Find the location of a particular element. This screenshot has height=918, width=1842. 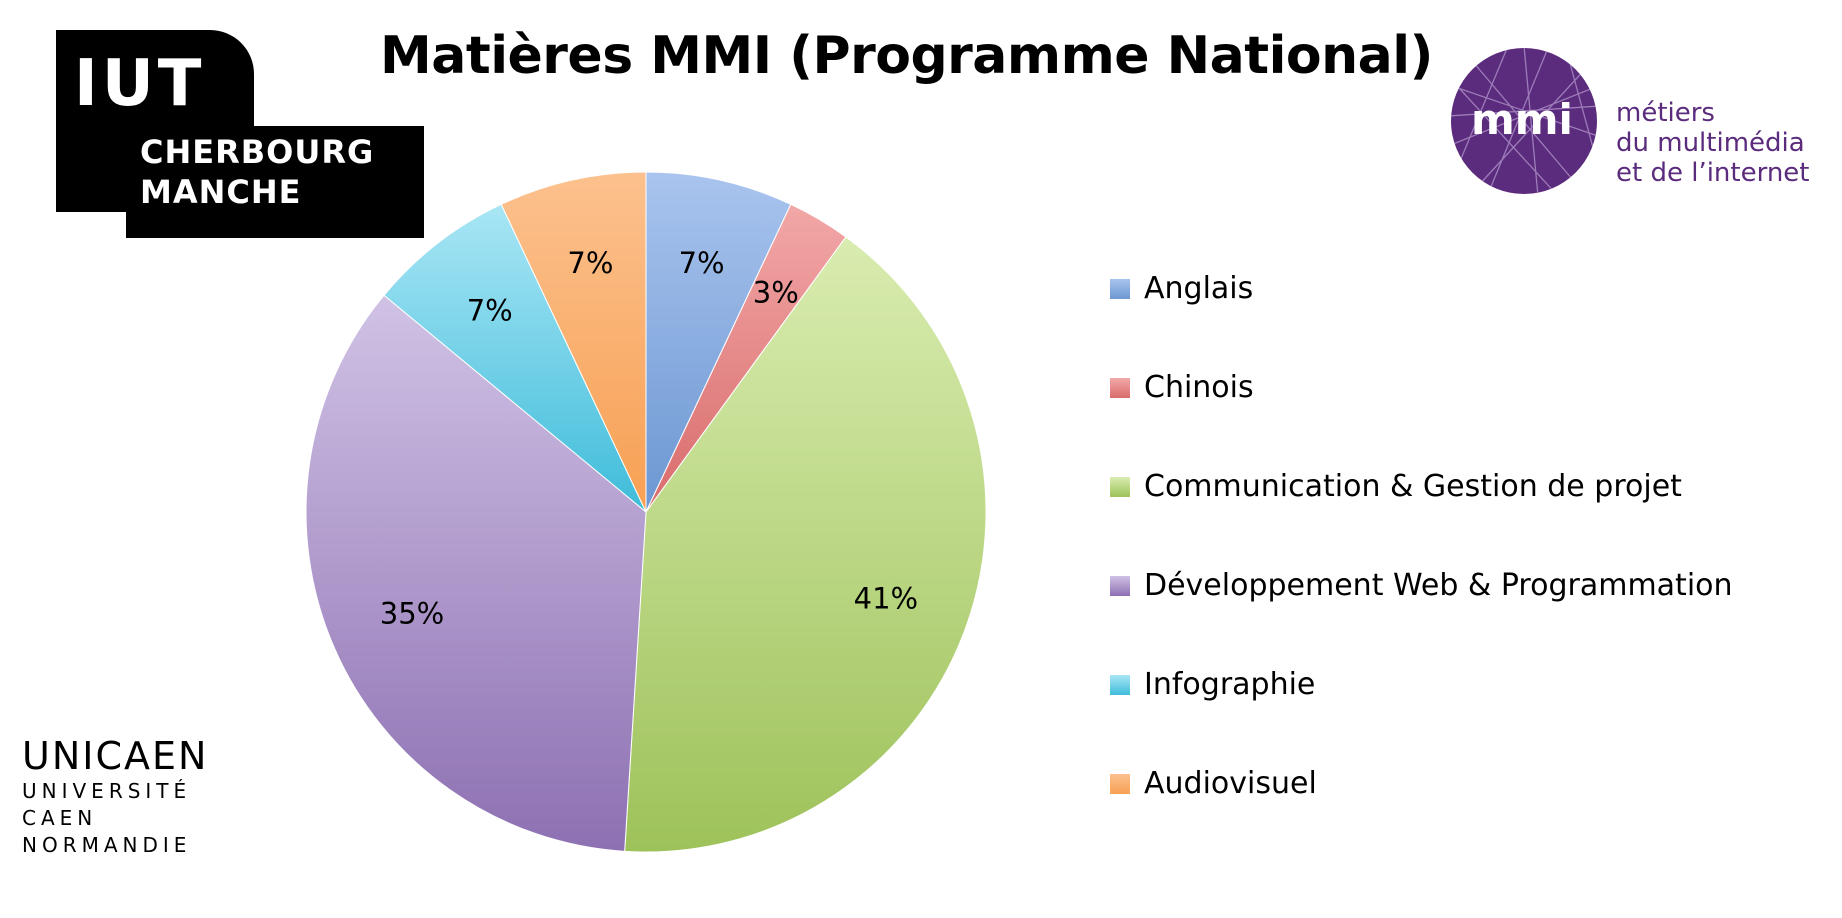

pie-slice-audiovisuel is located at coordinates (573, 342).